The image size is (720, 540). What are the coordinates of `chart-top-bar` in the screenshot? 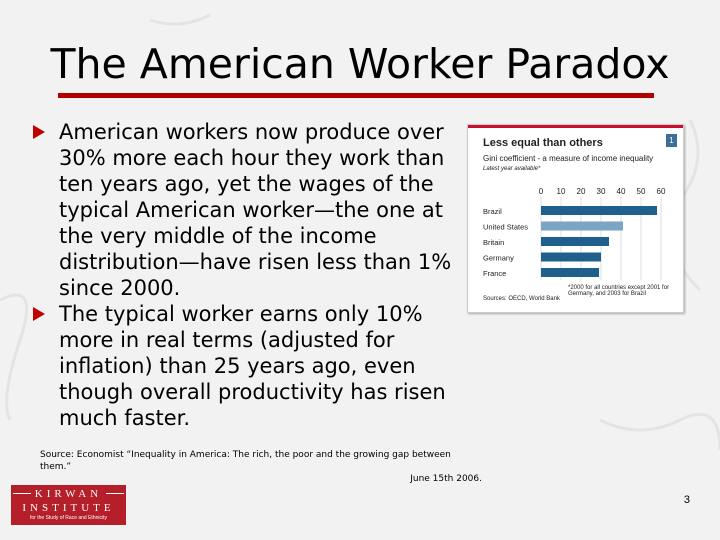 It's located at (575, 126).